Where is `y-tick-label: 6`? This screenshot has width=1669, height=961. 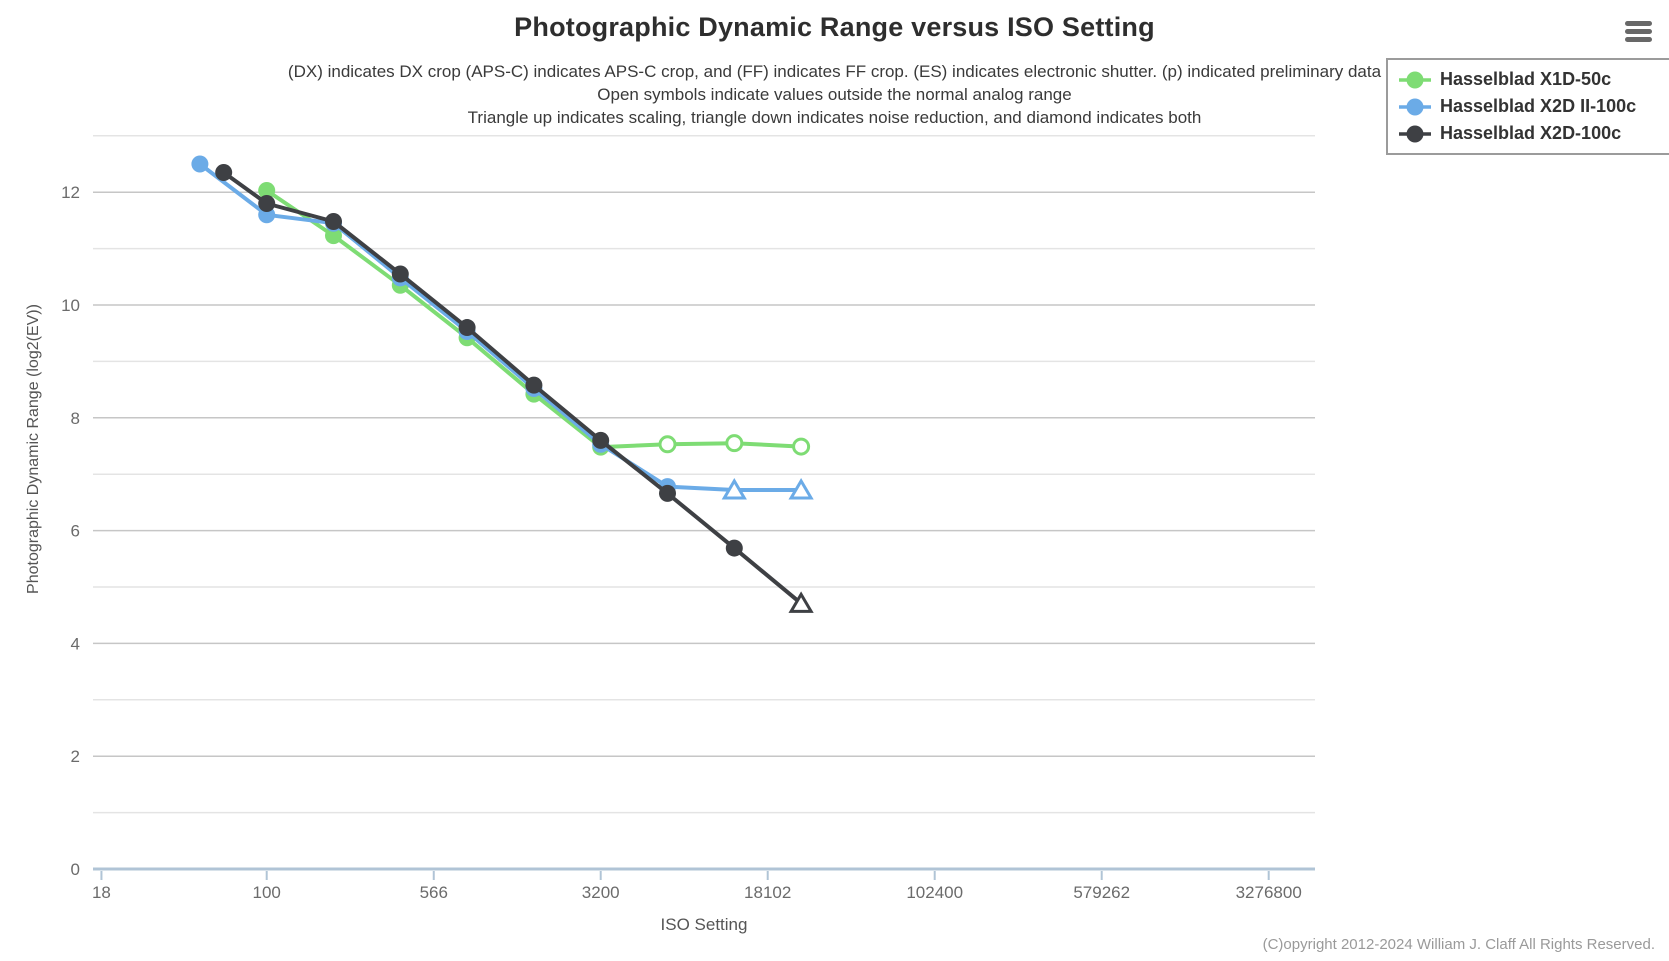 y-tick-label: 6 is located at coordinates (75, 531).